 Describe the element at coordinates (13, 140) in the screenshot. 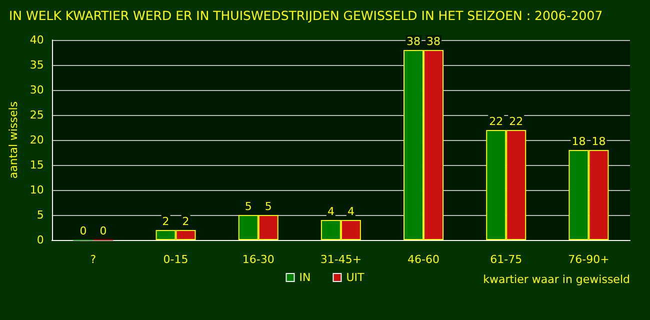

I see `y-axis-title: aantal wissels` at that location.